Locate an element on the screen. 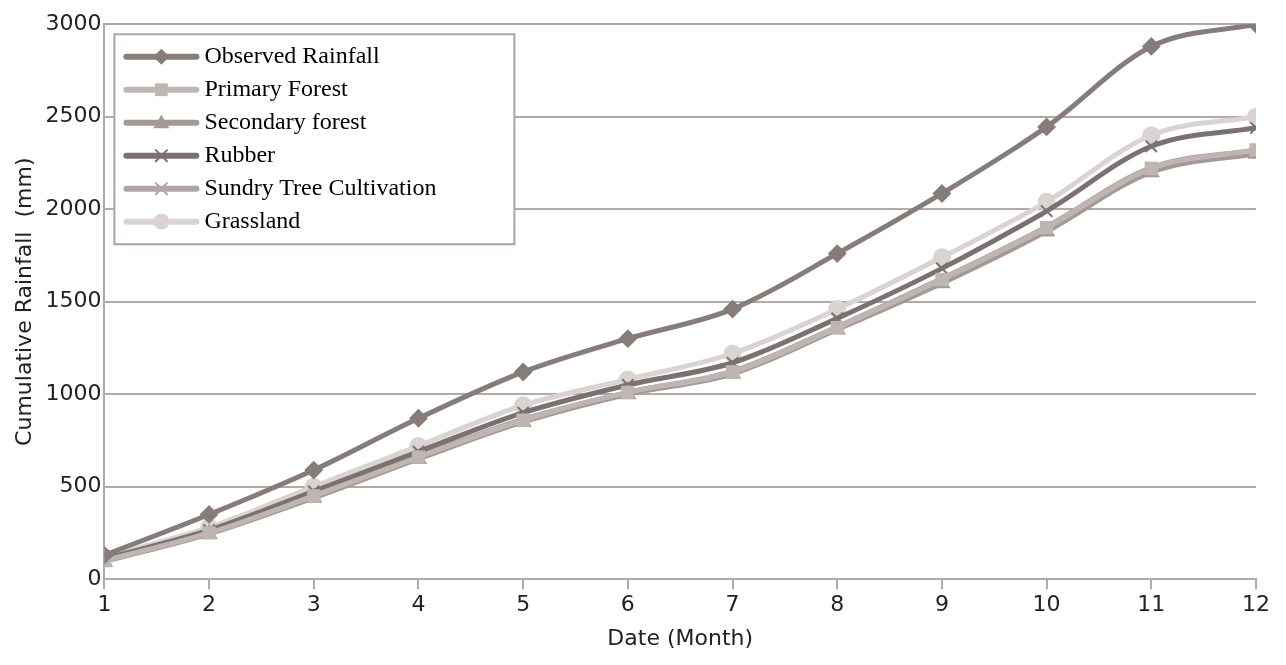  legend-label: Rubber is located at coordinates (240, 154).